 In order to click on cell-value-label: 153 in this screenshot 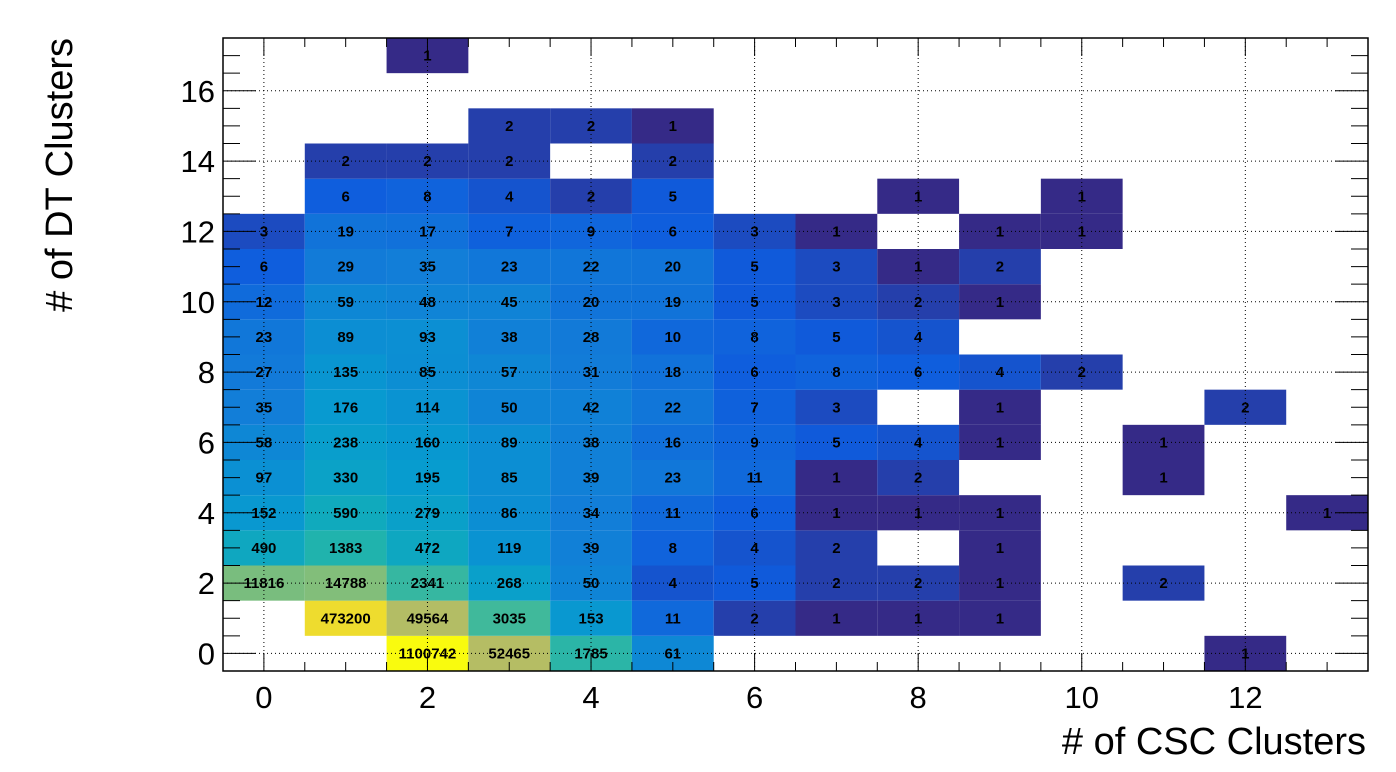, I will do `click(591, 618)`.